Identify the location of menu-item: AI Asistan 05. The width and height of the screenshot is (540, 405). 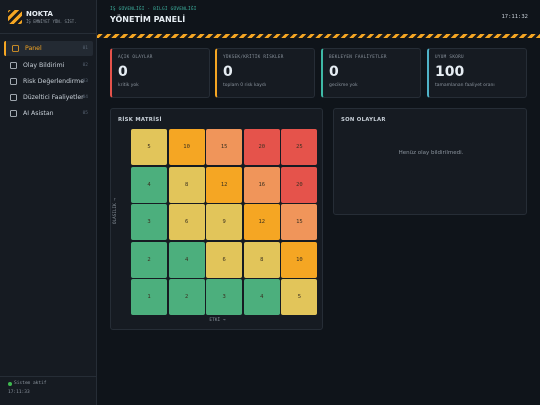
(48, 113).